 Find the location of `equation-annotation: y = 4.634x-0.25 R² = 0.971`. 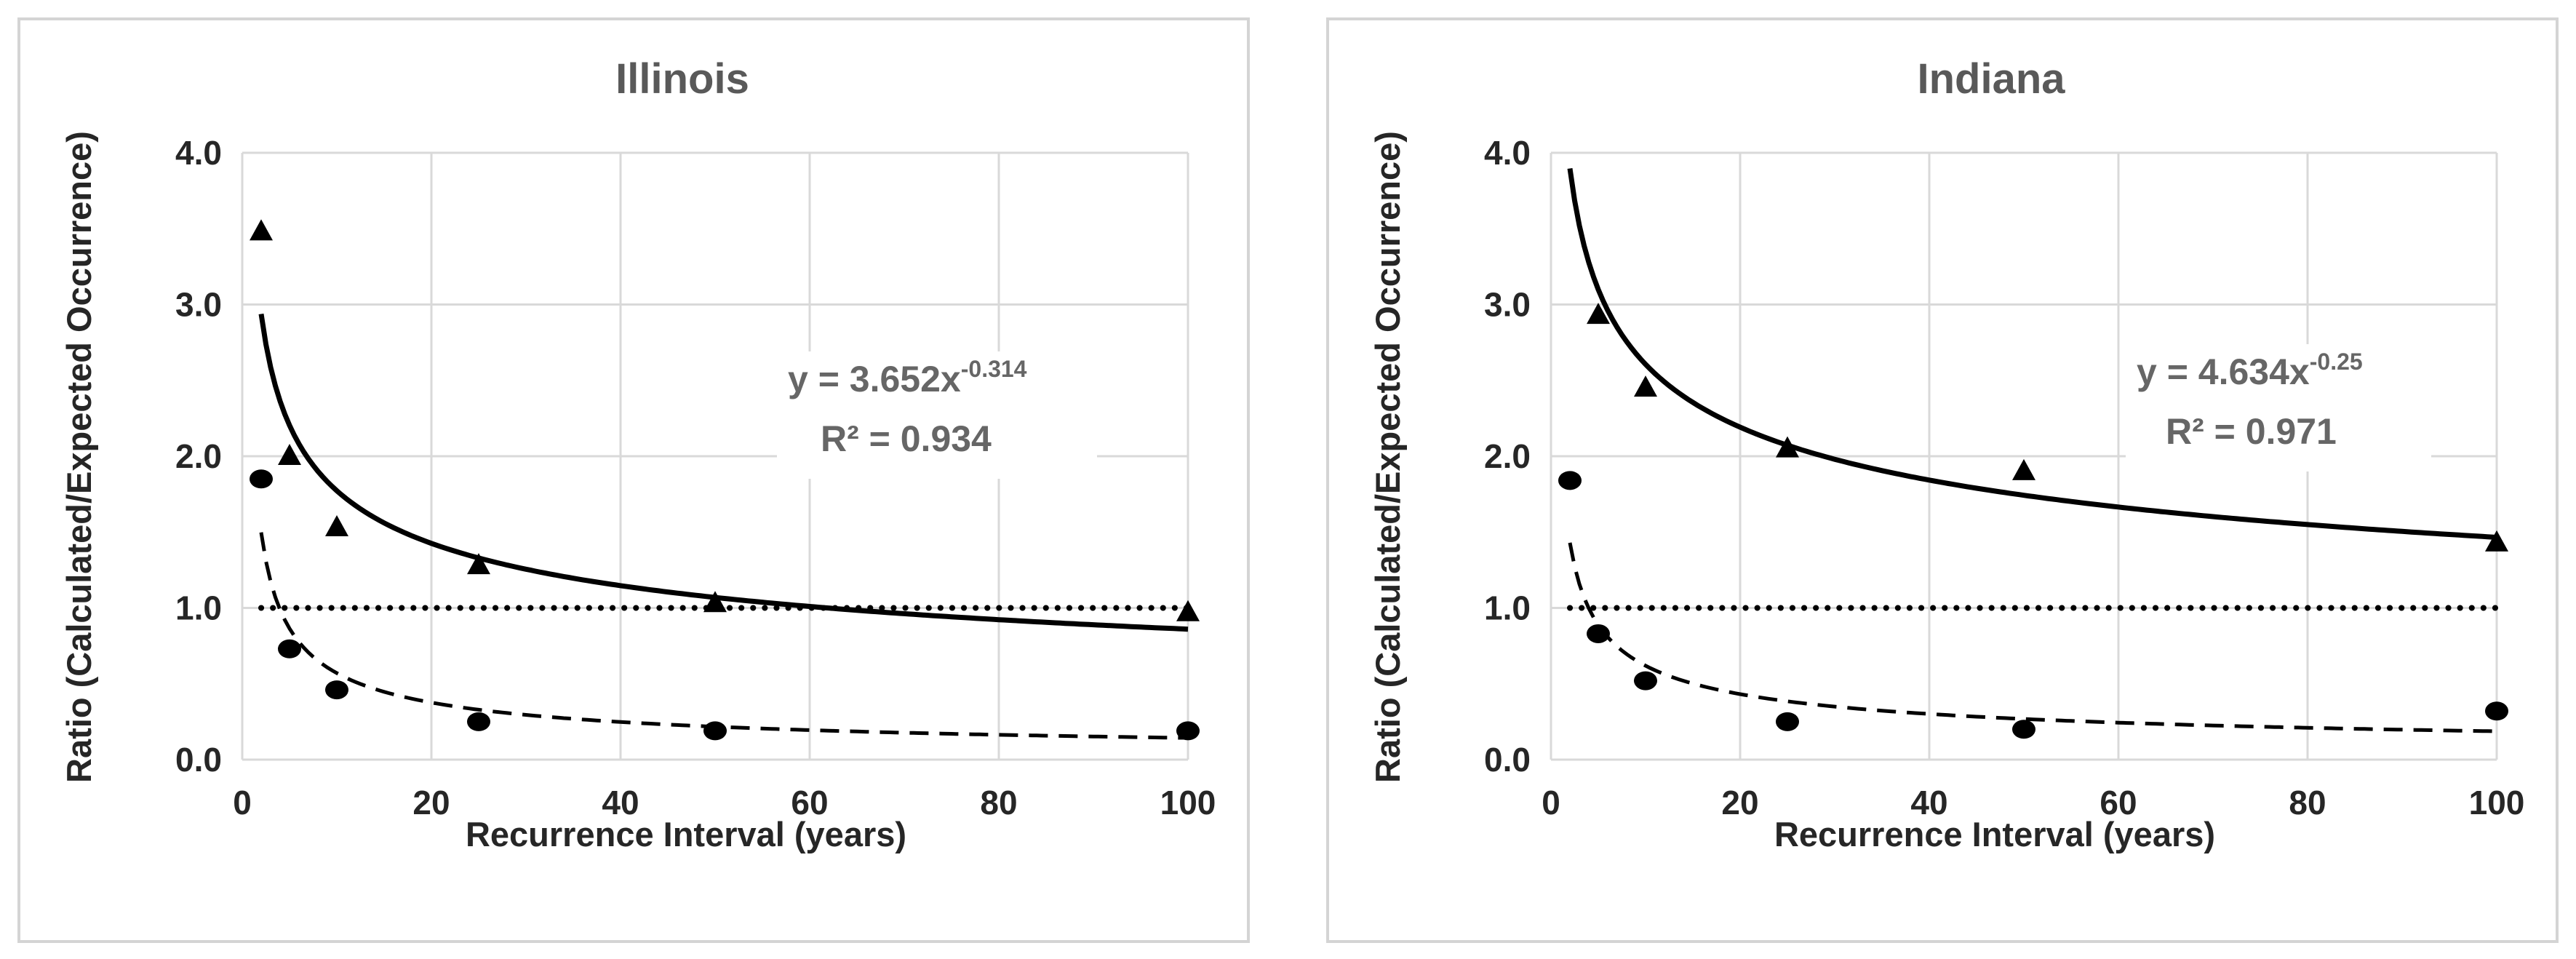

equation-annotation: y = 4.634x-0.25 R² = 0.971 is located at coordinates (2278, 407).